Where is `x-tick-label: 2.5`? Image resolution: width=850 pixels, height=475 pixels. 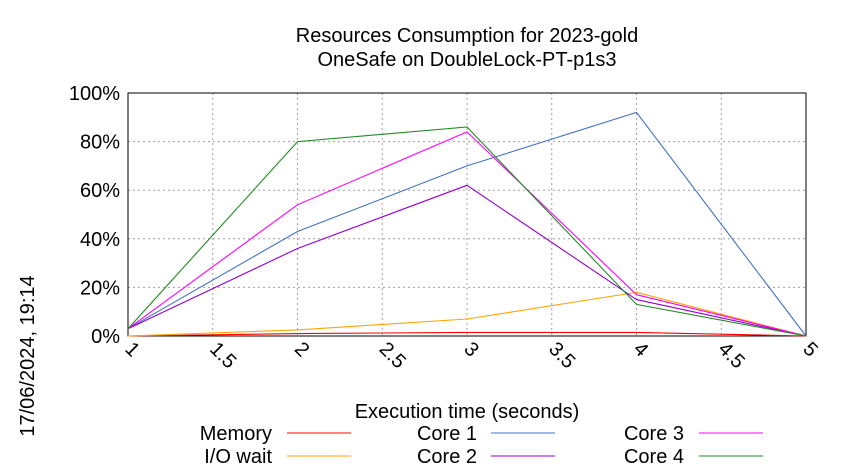
x-tick-label: 2.5 is located at coordinates (392, 355).